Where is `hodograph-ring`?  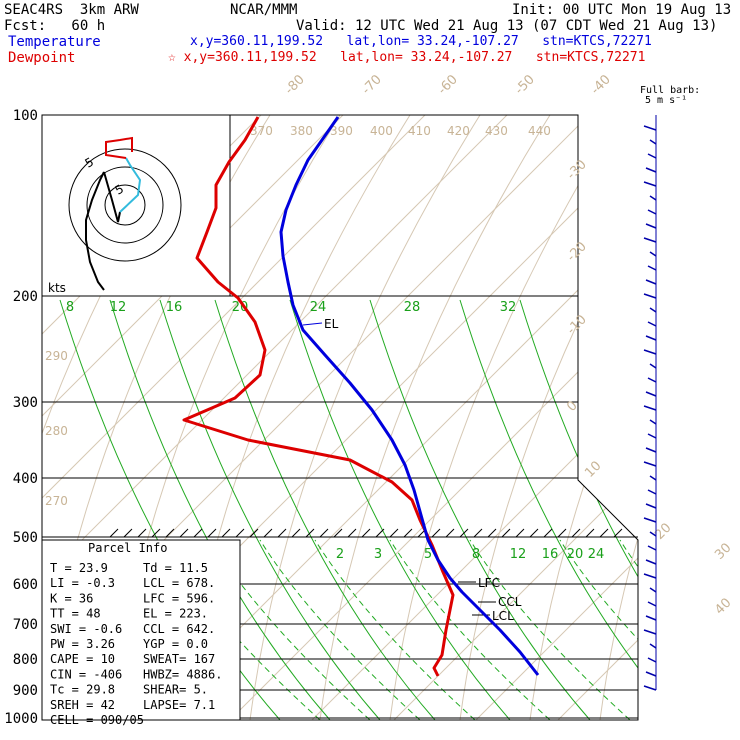
hodograph-ring is located at coordinates (125, 205).